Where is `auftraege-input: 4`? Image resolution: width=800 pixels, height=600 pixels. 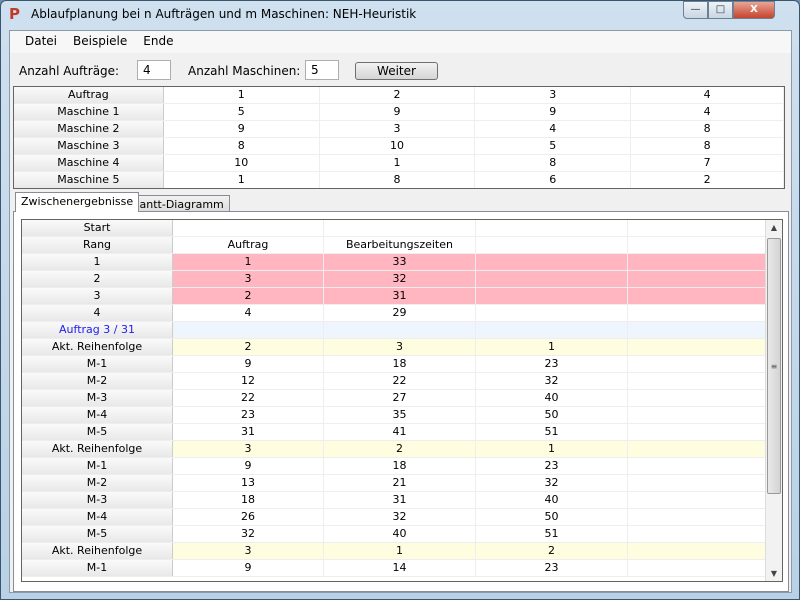
auftraege-input: 4 is located at coordinates (154, 70).